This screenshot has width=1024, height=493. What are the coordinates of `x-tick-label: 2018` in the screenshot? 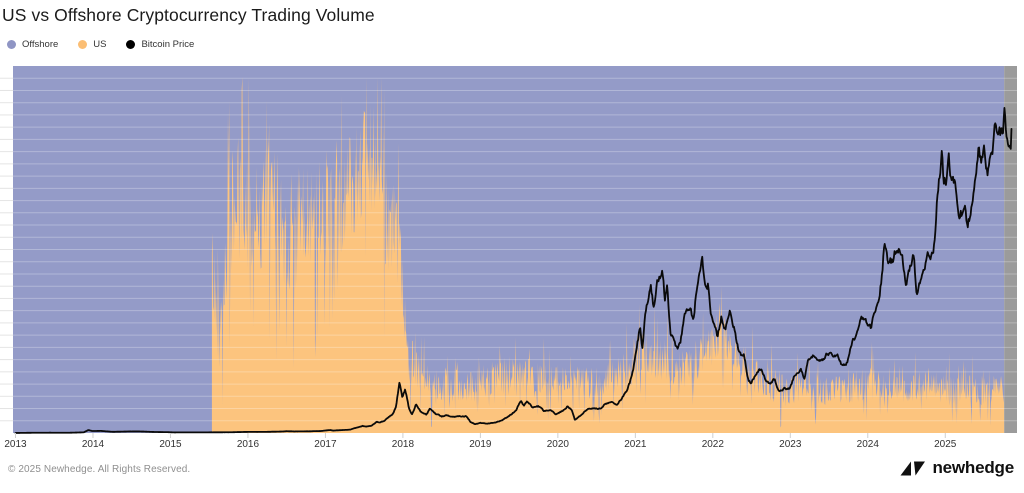 It's located at (403, 444).